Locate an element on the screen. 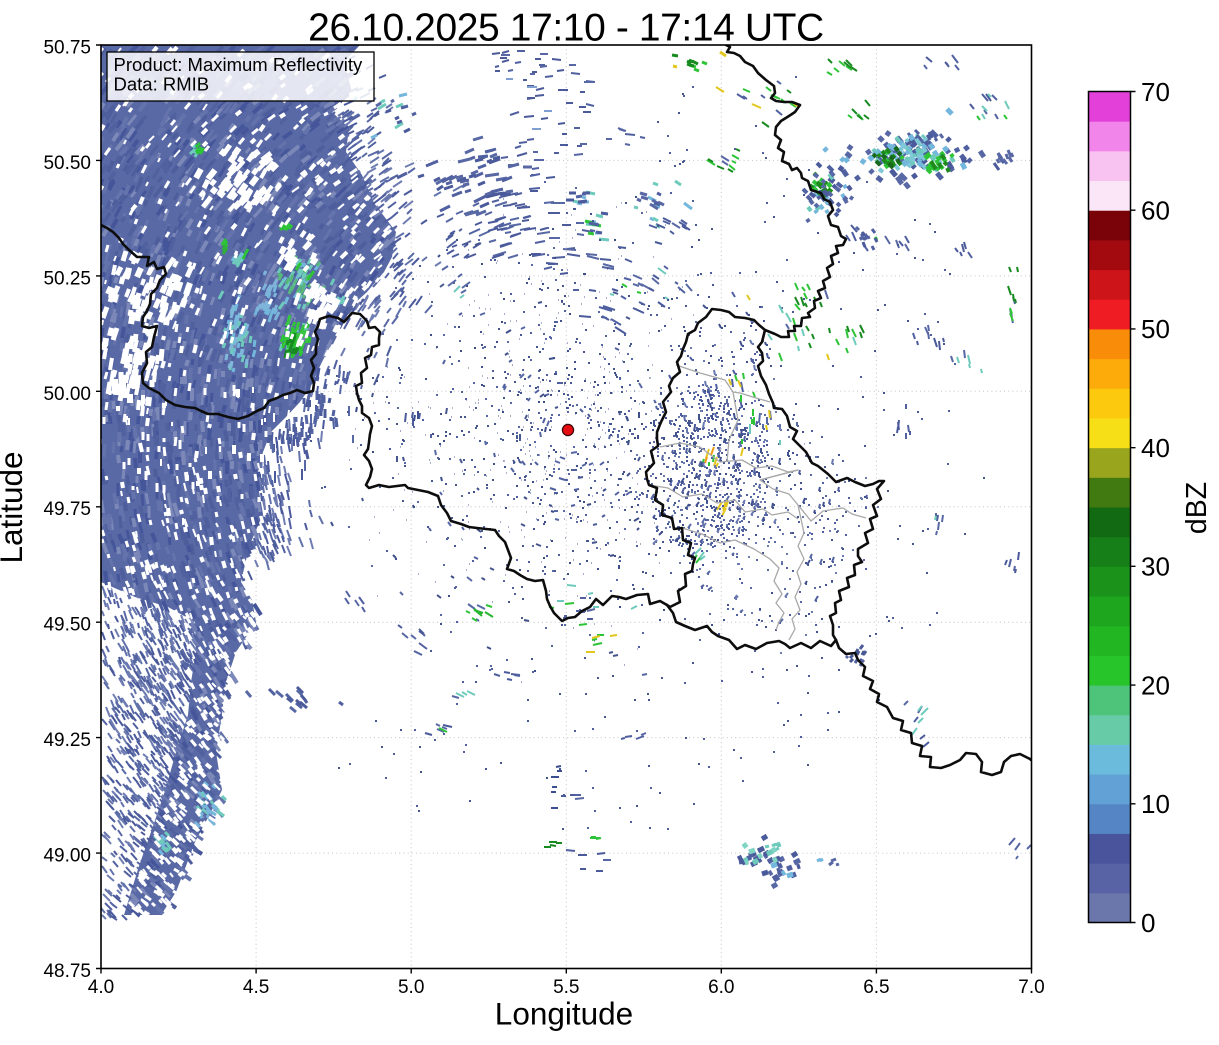 The width and height of the screenshot is (1219, 1045). svg-text: 50.00 is located at coordinates (67, 394).